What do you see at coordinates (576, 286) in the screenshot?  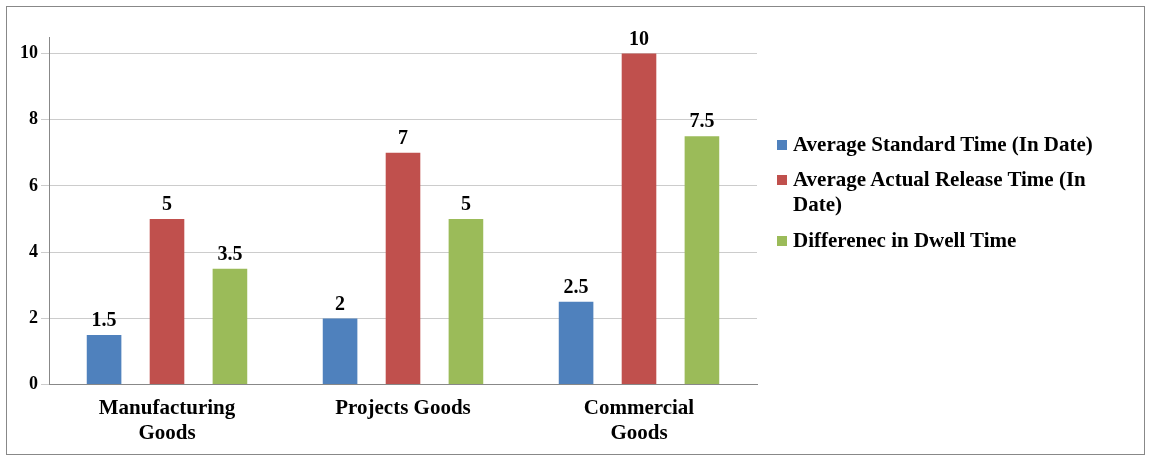 I see `data-label: 2.5` at bounding box center [576, 286].